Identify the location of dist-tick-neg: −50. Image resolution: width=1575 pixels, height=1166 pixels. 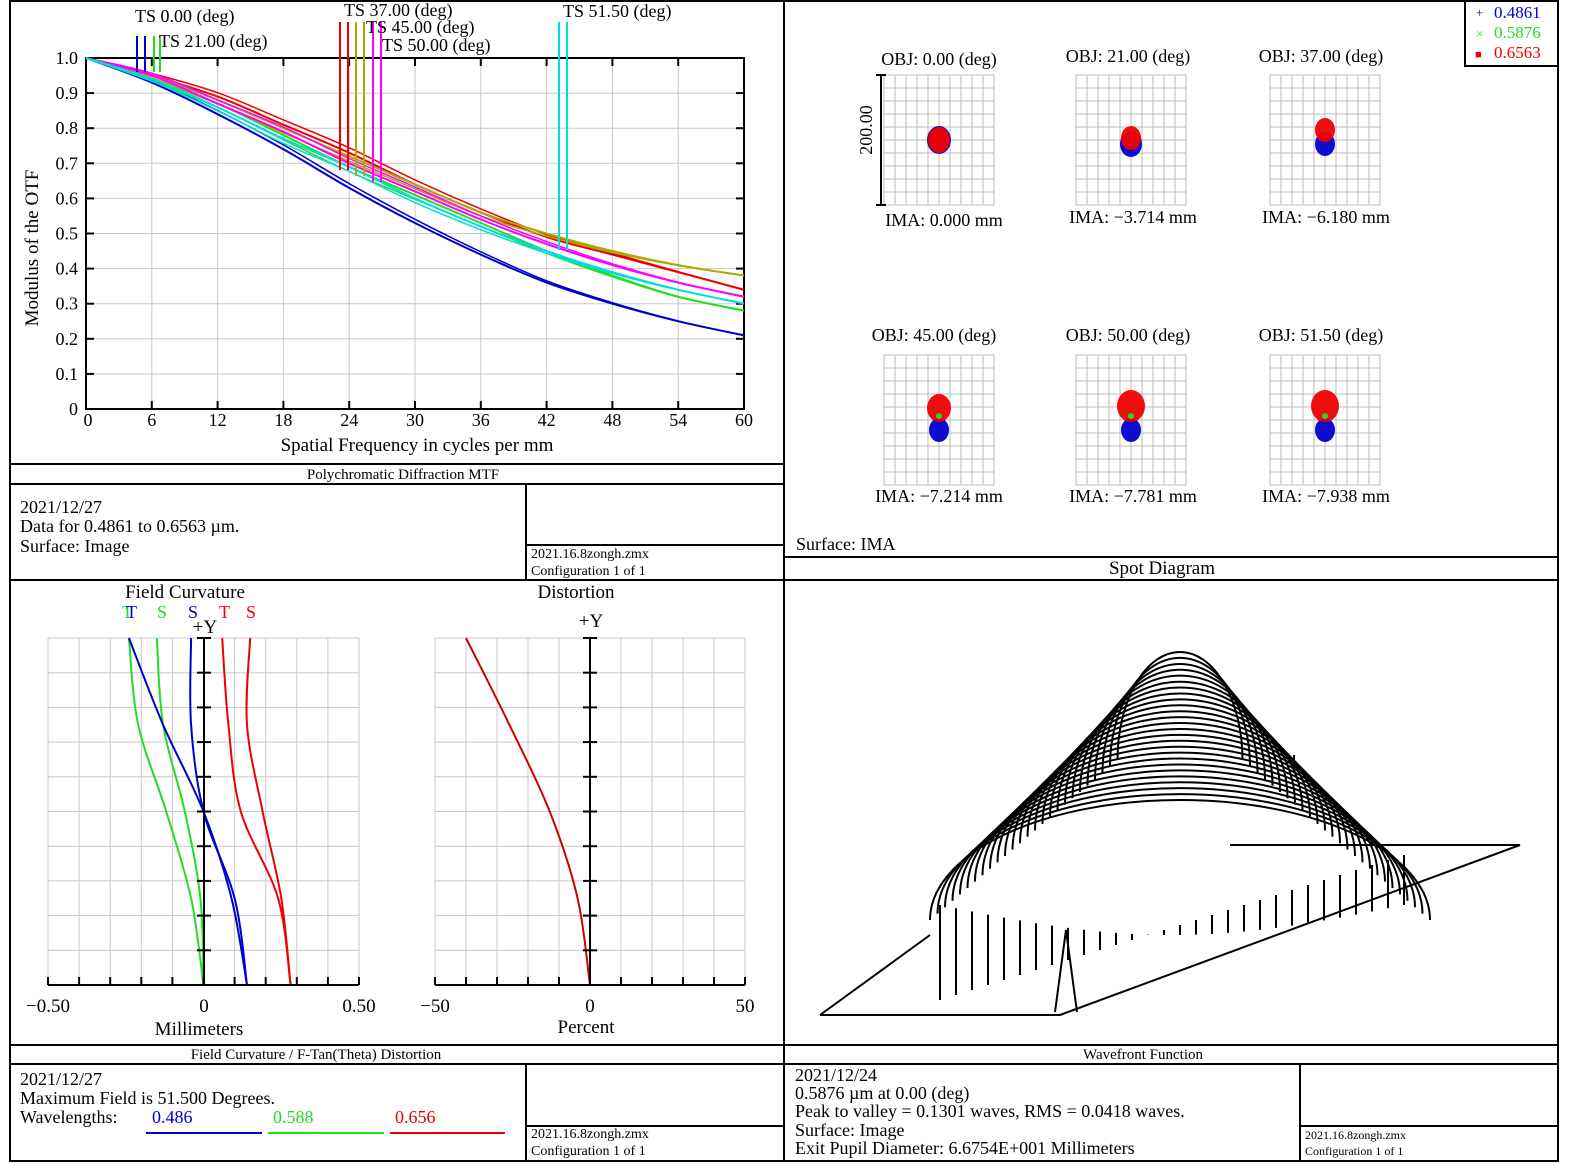
(435, 1006).